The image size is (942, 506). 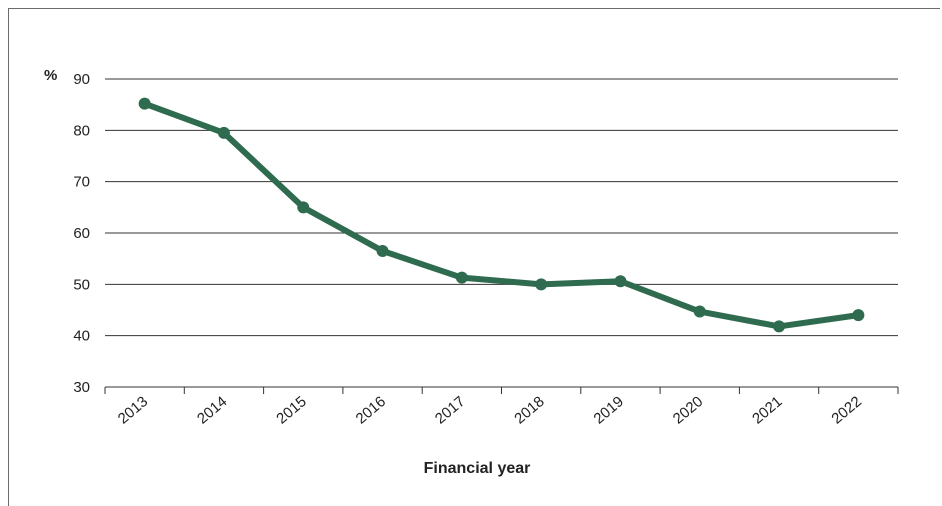 I want to click on x-axis-title: Financial year, so click(x=477, y=468).